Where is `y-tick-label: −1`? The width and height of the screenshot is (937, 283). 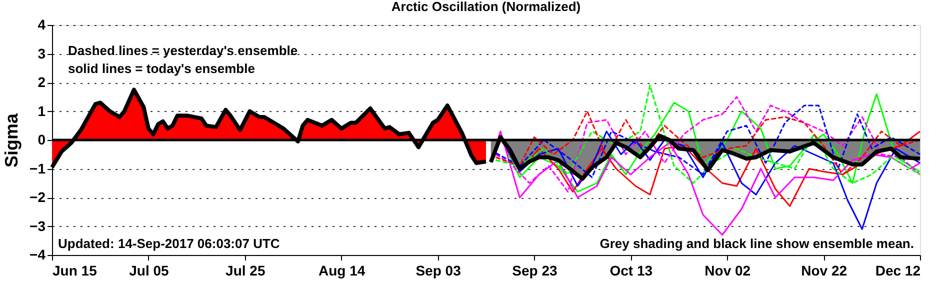
y-tick-label: −1 is located at coordinates (38, 168).